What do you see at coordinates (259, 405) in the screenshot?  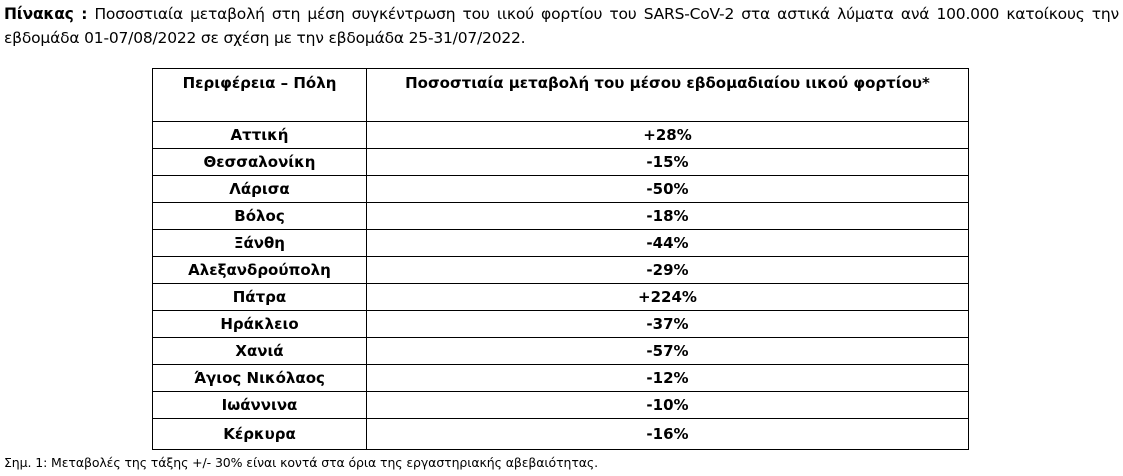 I see `region-cell: Ιωάννινα` at bounding box center [259, 405].